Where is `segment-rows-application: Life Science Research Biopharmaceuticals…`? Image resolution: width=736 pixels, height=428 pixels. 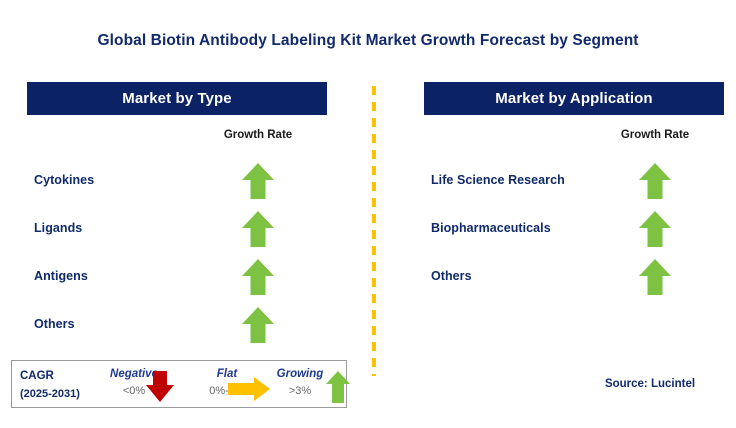 segment-rows-application: Life Science Research Biopharmaceuticals… is located at coordinates (574, 228).